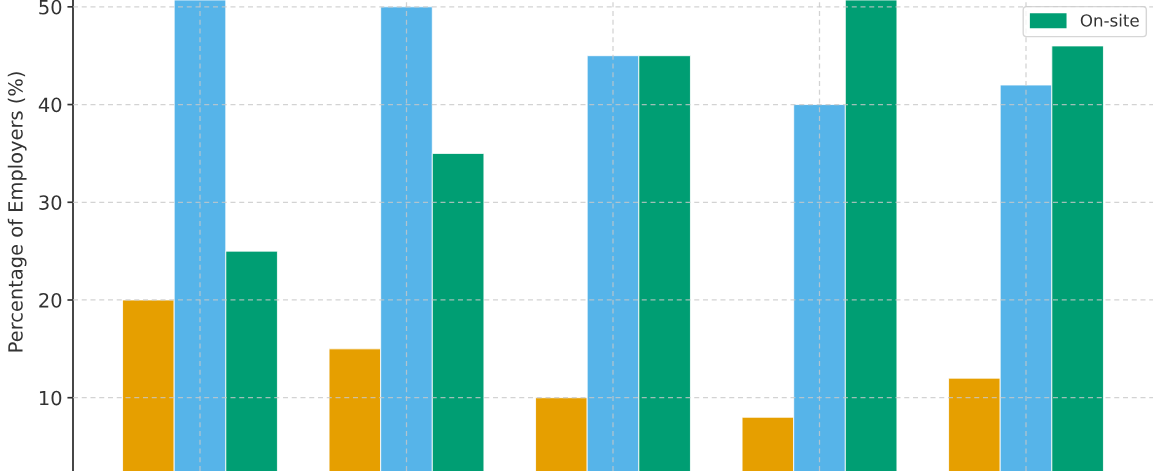  Describe the element at coordinates (17, 212) in the screenshot. I see `y-axis-title: Percentage of Employers (%)` at that location.